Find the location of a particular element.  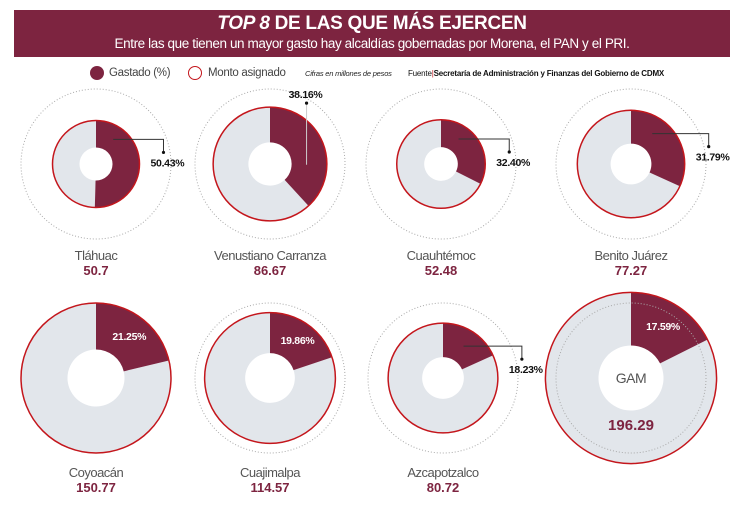

spent-percent-label: 50.43% is located at coordinates (167, 163).